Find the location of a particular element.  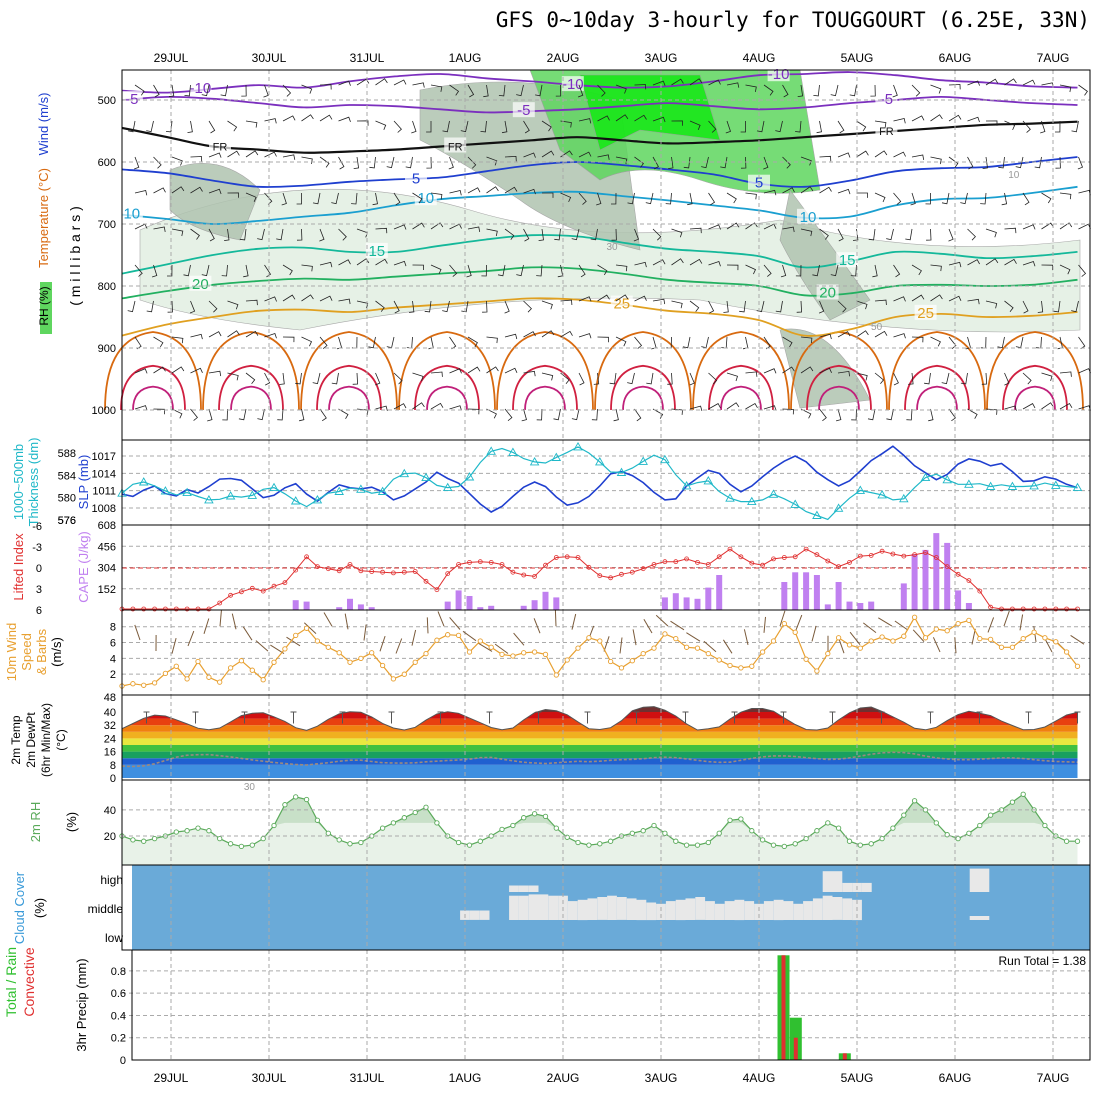

dewpoint-line is located at coordinates (599, 759).